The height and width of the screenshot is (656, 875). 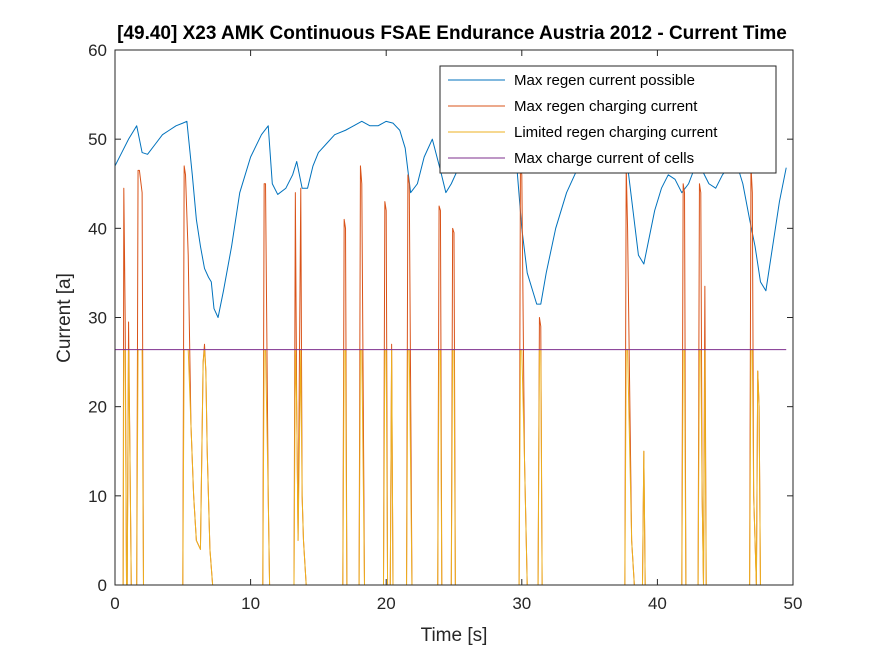 I want to click on y-tick-label: 40, so click(x=97, y=228).